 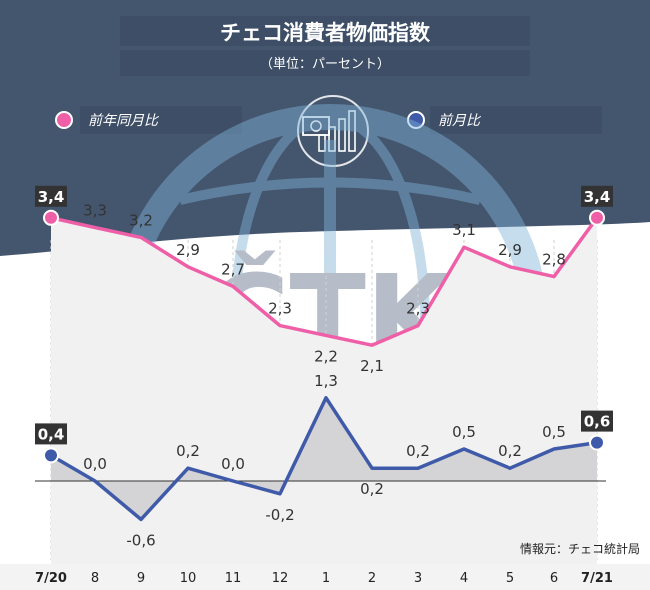 I want to click on x-axis-tick-labels: 7/20 8 9 10 11 12 1 2 3 4 5 6 7/21, so click(x=324, y=578).